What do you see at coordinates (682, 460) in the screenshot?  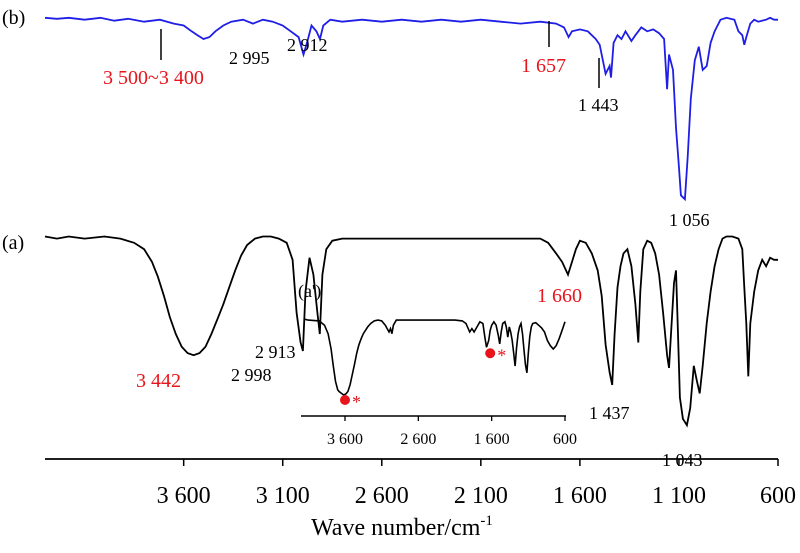 I see `peak-label-1043: 1 043` at bounding box center [682, 460].